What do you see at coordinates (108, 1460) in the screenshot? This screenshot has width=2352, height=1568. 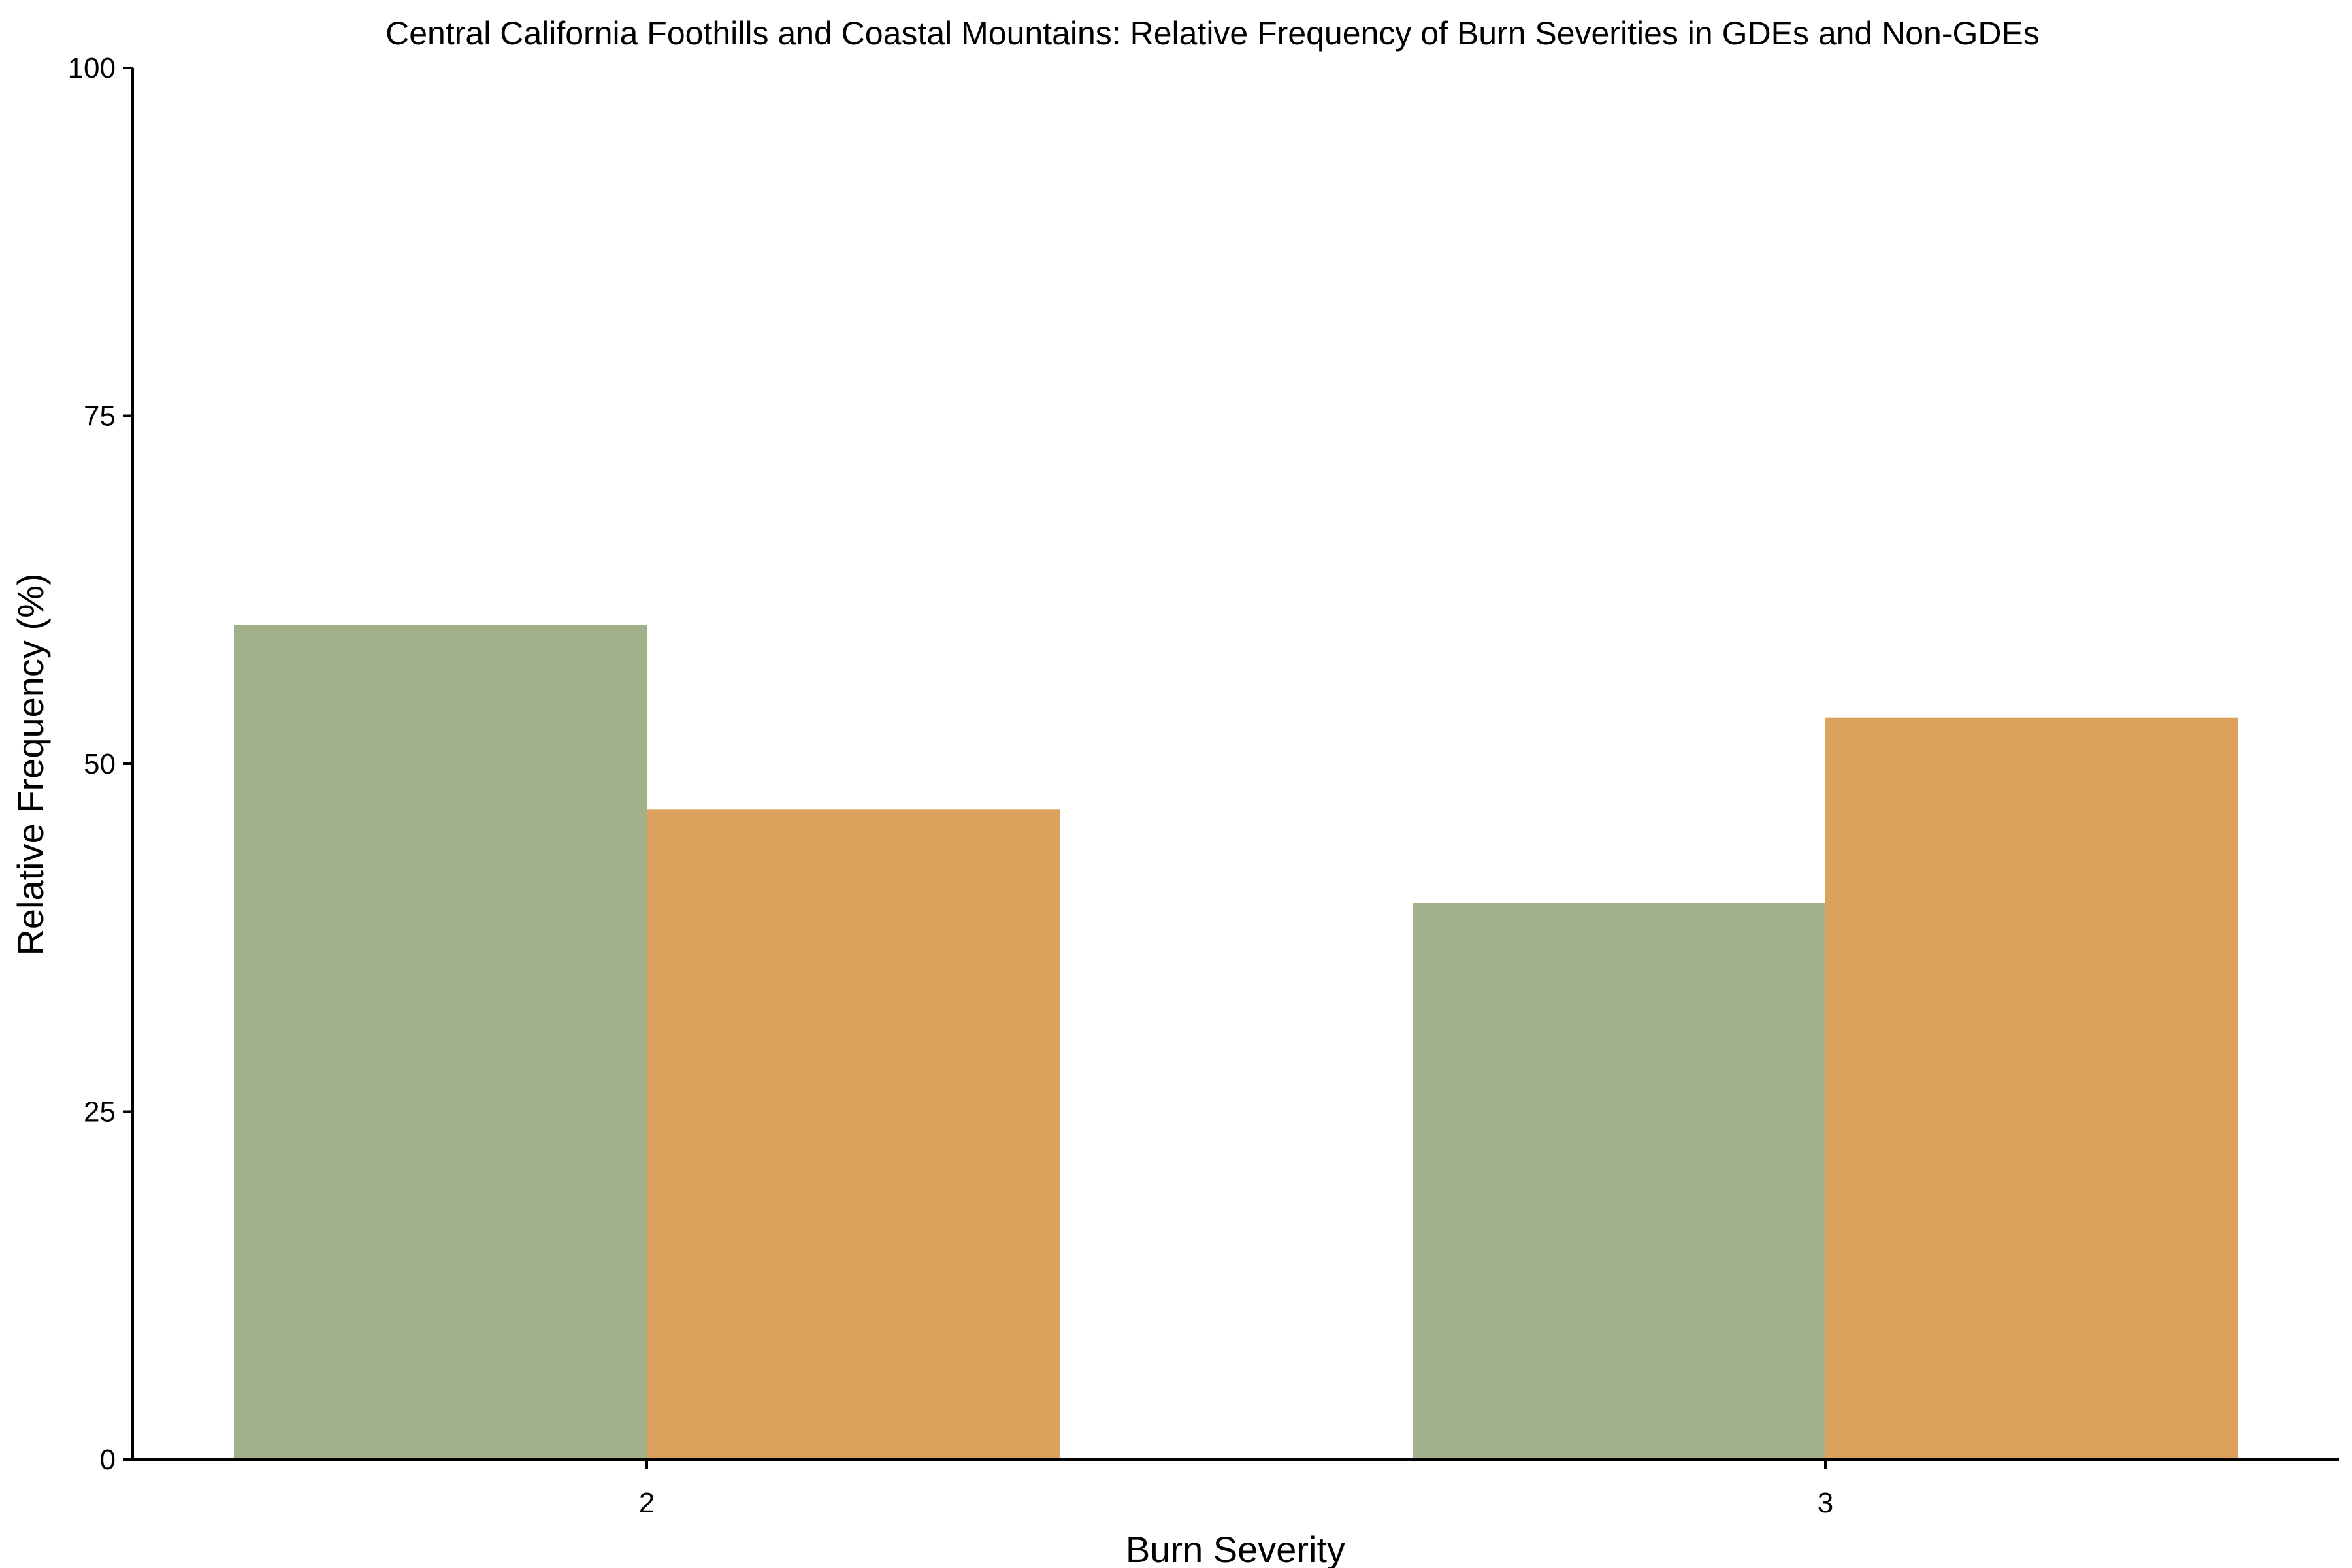 I see `y-tick-label: 0` at bounding box center [108, 1460].